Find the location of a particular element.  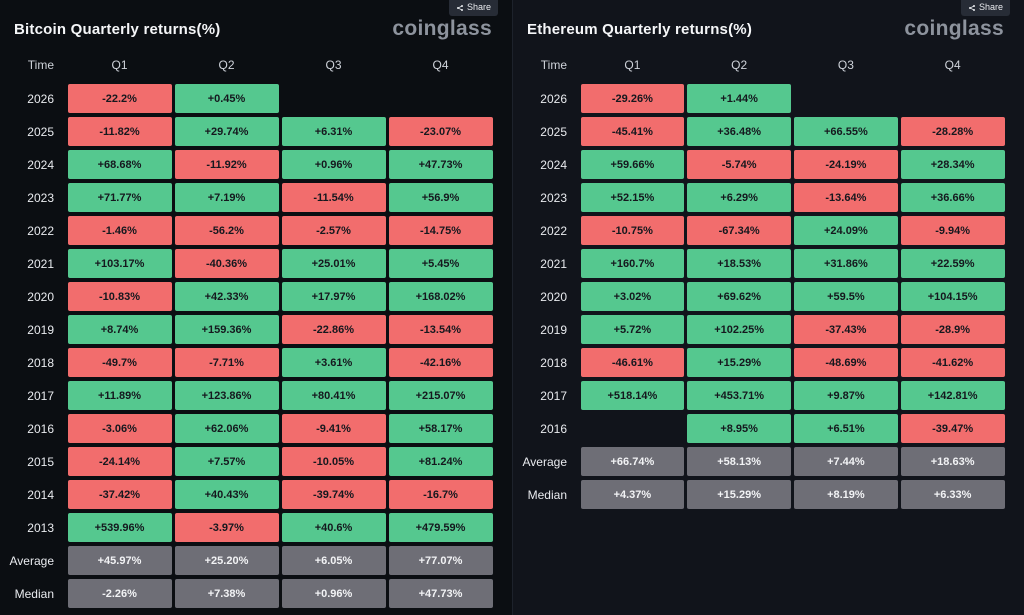

share-button-label: Share is located at coordinates (990, 7).